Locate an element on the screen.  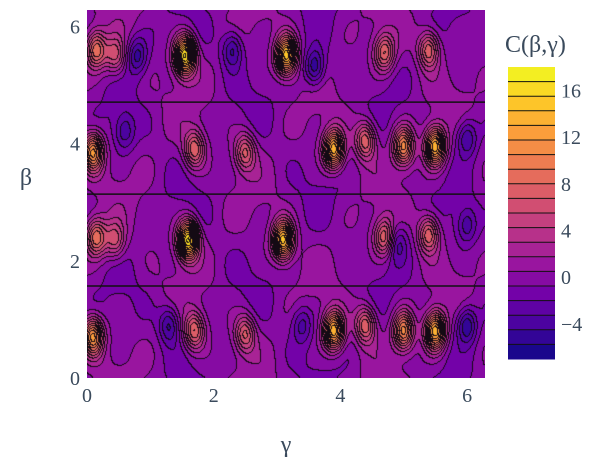
x-axis-label: γ is located at coordinates (286, 445).